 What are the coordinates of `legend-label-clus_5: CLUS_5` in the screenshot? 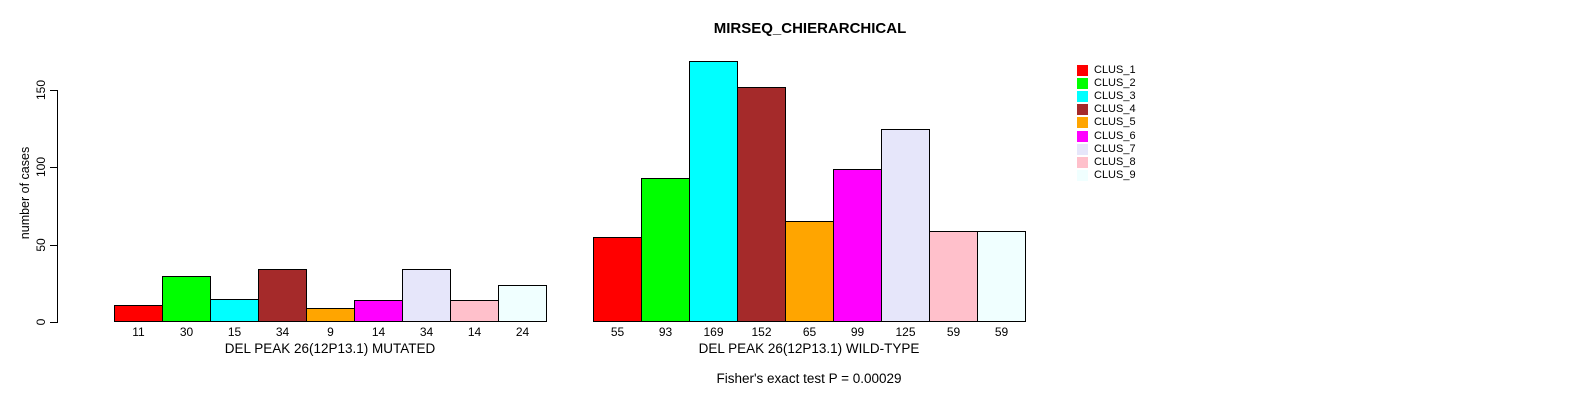 It's located at (1115, 122).